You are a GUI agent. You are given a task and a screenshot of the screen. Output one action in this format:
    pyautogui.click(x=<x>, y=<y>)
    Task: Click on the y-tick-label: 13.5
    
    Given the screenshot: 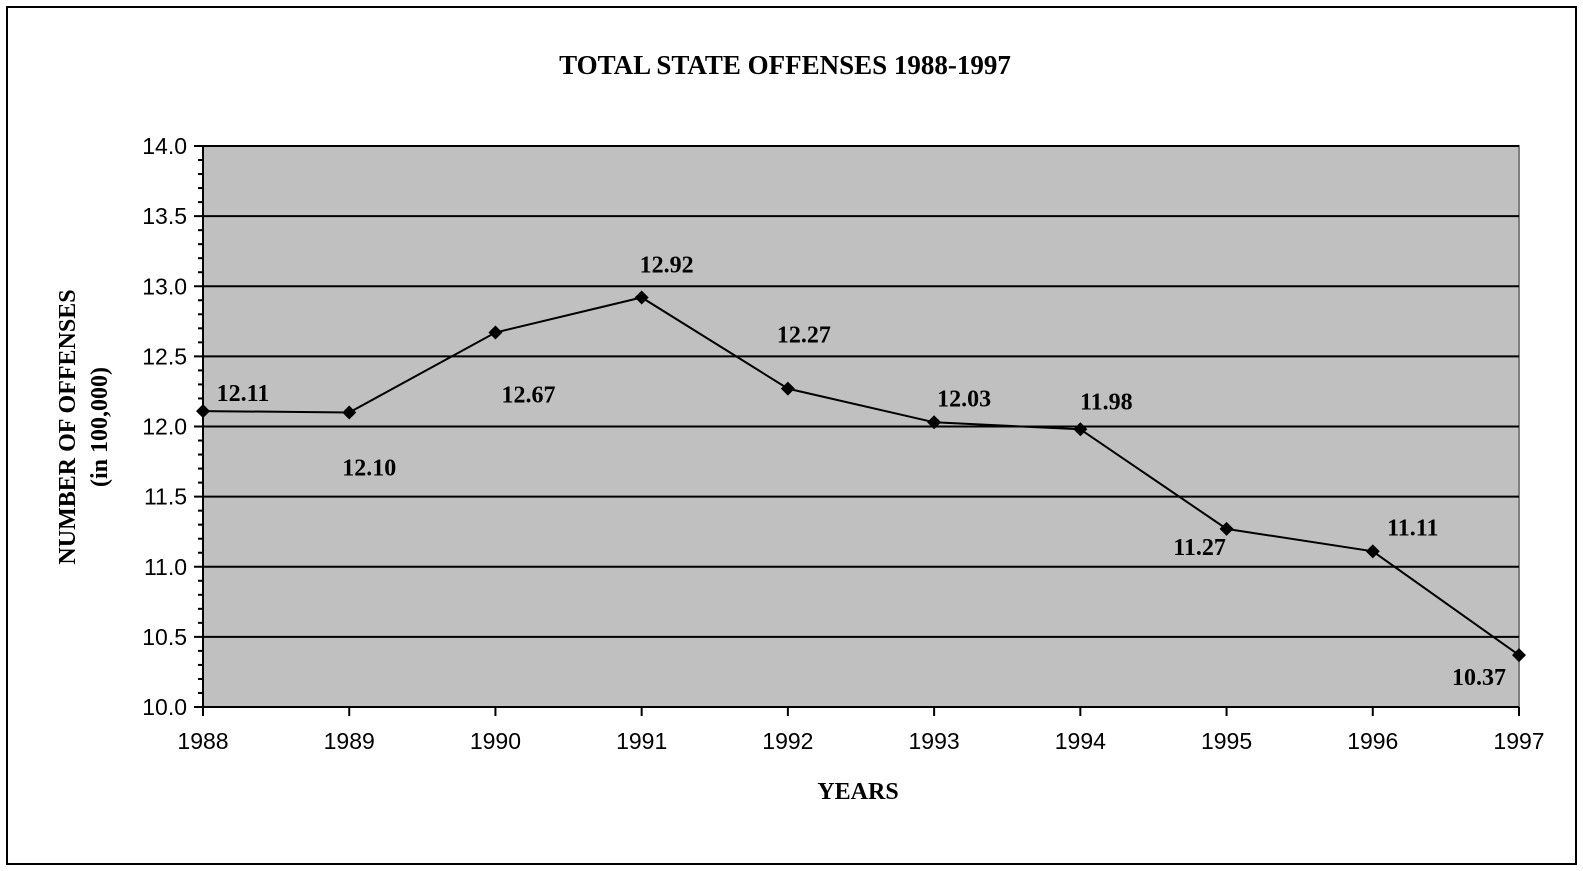 What is the action you would take?
    pyautogui.click(x=164, y=216)
    